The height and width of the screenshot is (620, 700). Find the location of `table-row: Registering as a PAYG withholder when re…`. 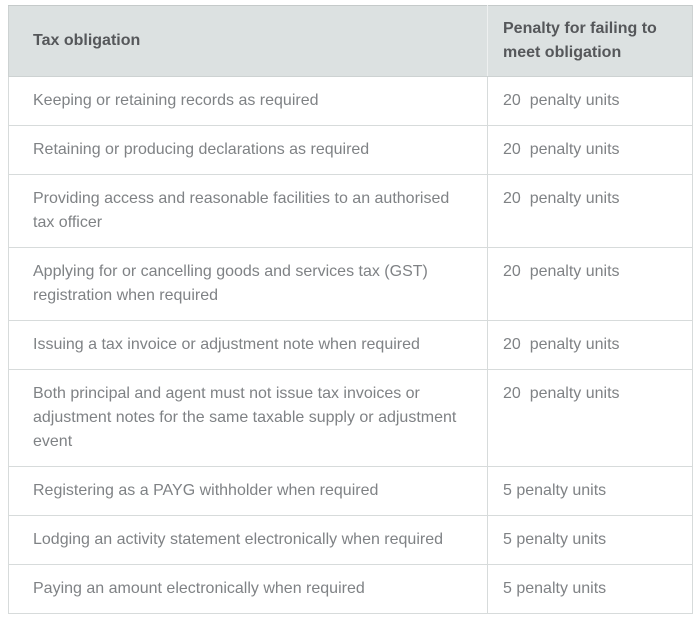

table-row: Registering as a PAYG withholder when re… is located at coordinates (350, 491).